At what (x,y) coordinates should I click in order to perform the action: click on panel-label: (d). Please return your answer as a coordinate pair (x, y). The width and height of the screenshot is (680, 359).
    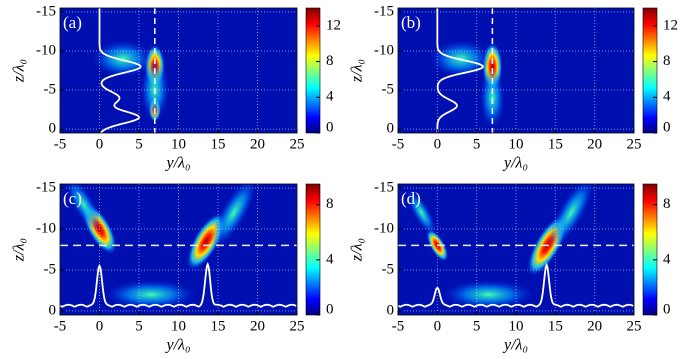
    Looking at the image, I should click on (411, 198).